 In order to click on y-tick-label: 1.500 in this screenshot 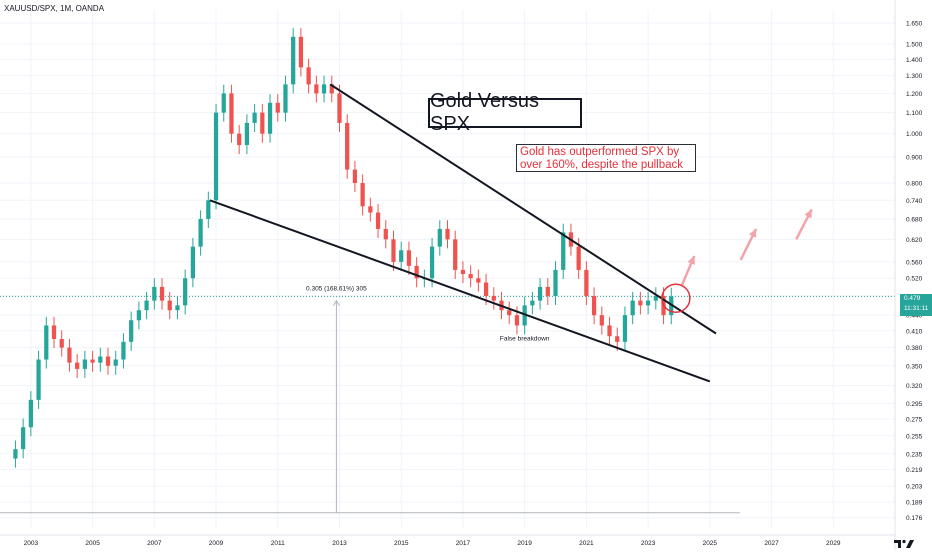, I will do `click(914, 45)`.